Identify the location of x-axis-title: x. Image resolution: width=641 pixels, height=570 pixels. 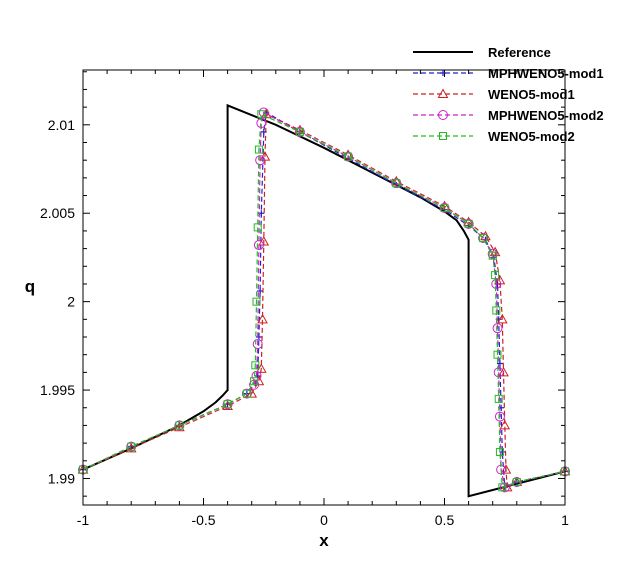
(324, 540).